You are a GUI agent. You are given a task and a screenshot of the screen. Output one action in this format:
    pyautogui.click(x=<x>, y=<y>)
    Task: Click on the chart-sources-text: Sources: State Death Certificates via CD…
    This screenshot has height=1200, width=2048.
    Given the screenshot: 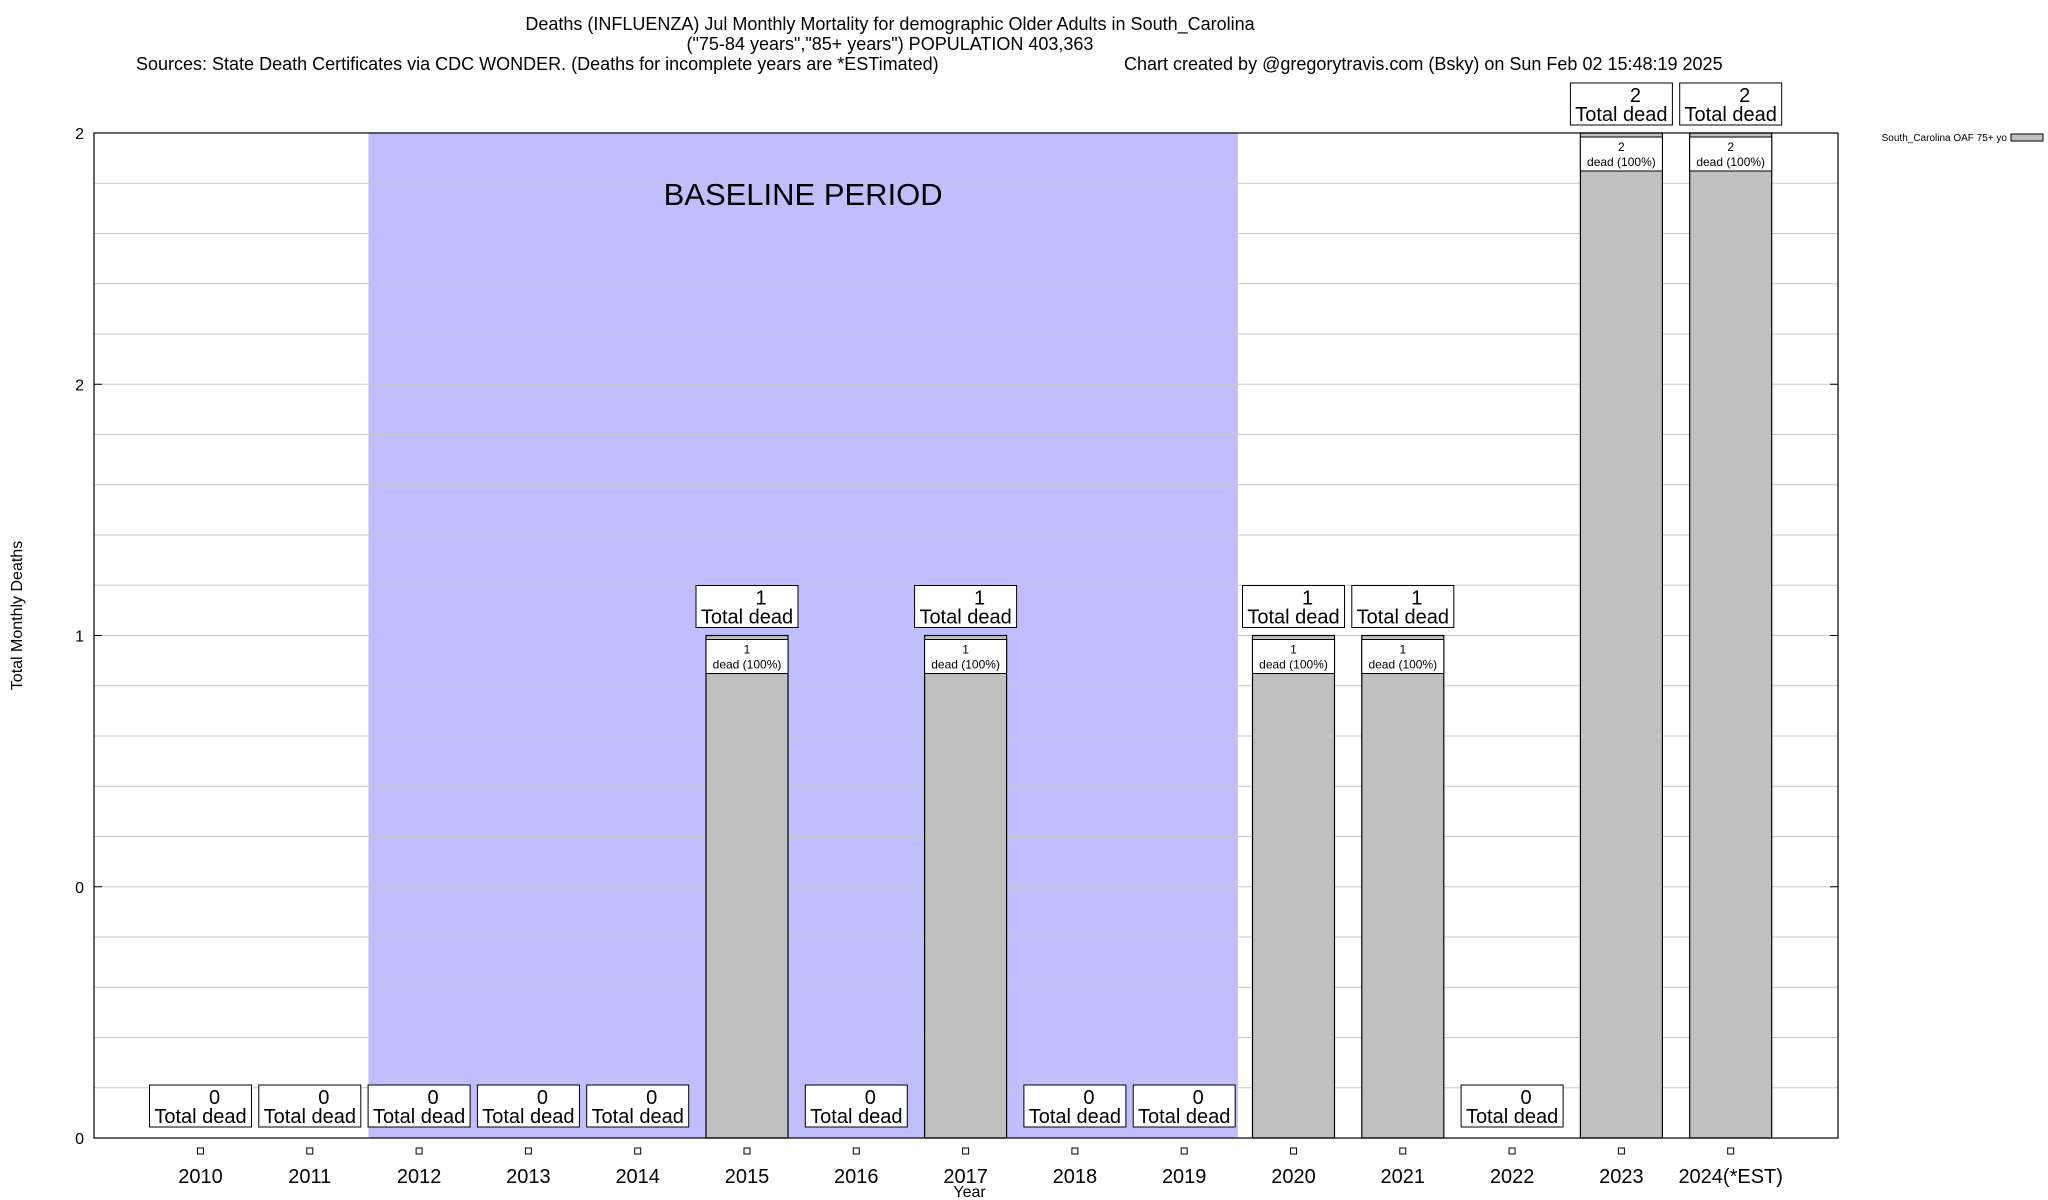 What is the action you would take?
    pyautogui.click(x=537, y=64)
    